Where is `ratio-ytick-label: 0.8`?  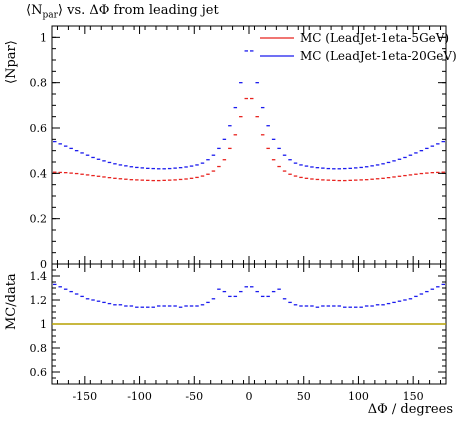 ratio-ytick-label: 0.8 is located at coordinates (39, 348).